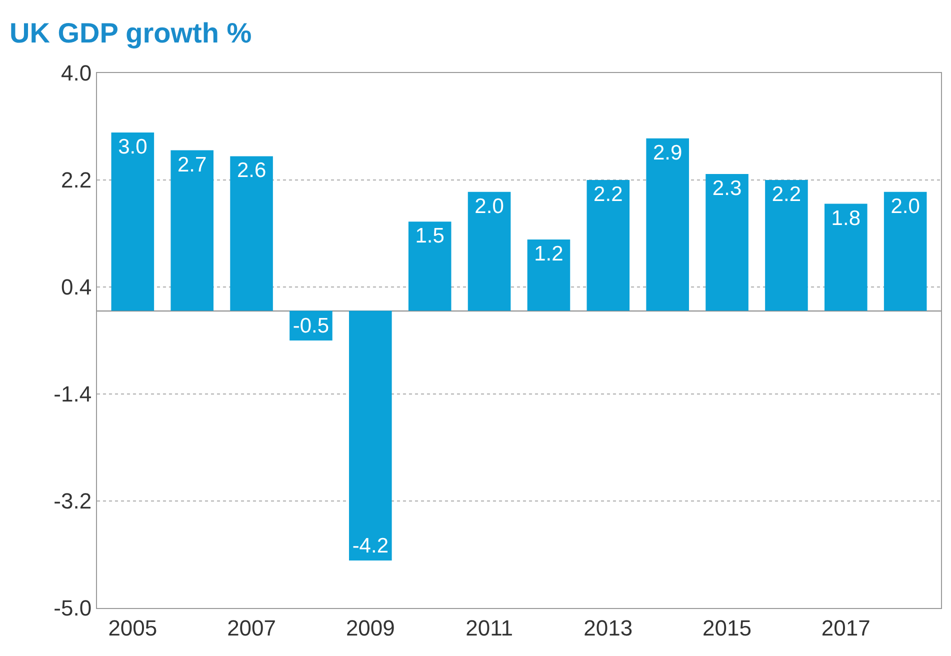  What do you see at coordinates (251, 627) in the screenshot?
I see `x-tick-label: 2007` at bounding box center [251, 627].